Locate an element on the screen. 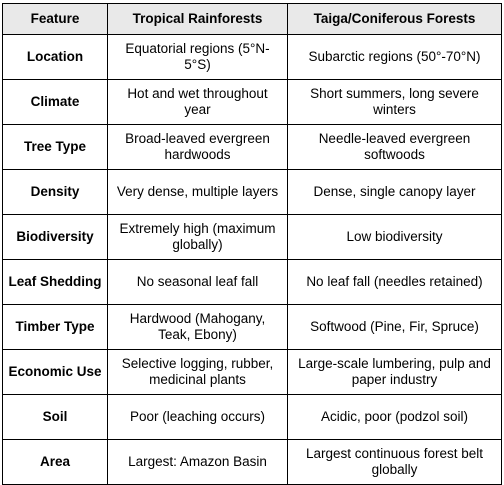 The image size is (504, 485). taiga-cell: Softwood (Pine, Fir, Spruce) is located at coordinates (394, 327).